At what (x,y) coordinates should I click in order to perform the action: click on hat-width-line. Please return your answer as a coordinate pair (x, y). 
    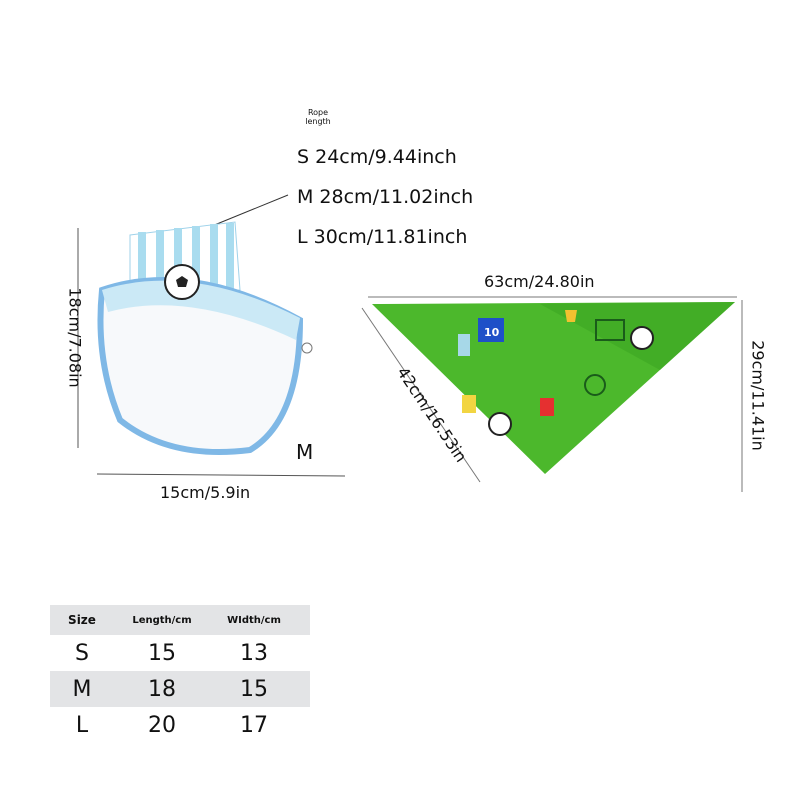
    Looking at the image, I should click on (221, 475).